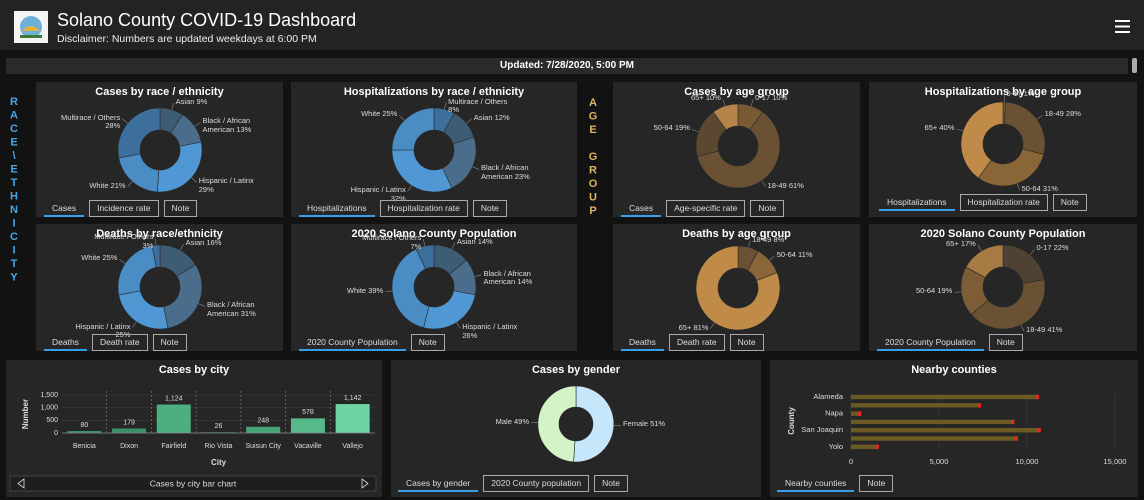  I want to click on slice-value: 3%, so click(148, 245).